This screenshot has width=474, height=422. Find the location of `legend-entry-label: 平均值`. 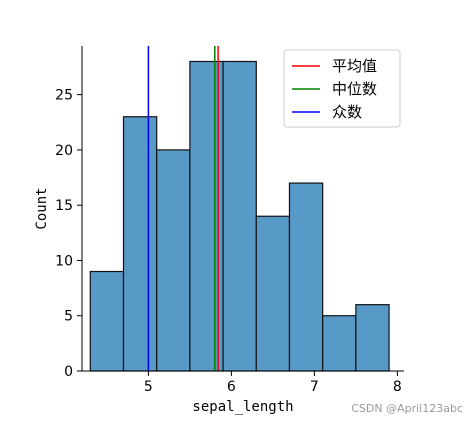

legend-entry-label: 平均值 is located at coordinates (354, 66).